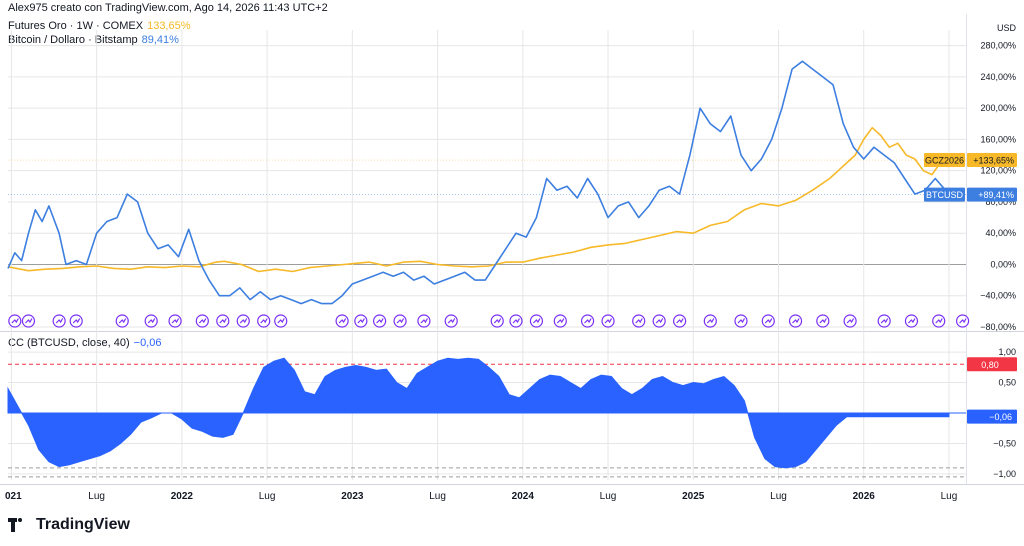 This screenshot has height=546, width=1024. I want to click on y-tick-label: 200,00%, so click(998, 108).